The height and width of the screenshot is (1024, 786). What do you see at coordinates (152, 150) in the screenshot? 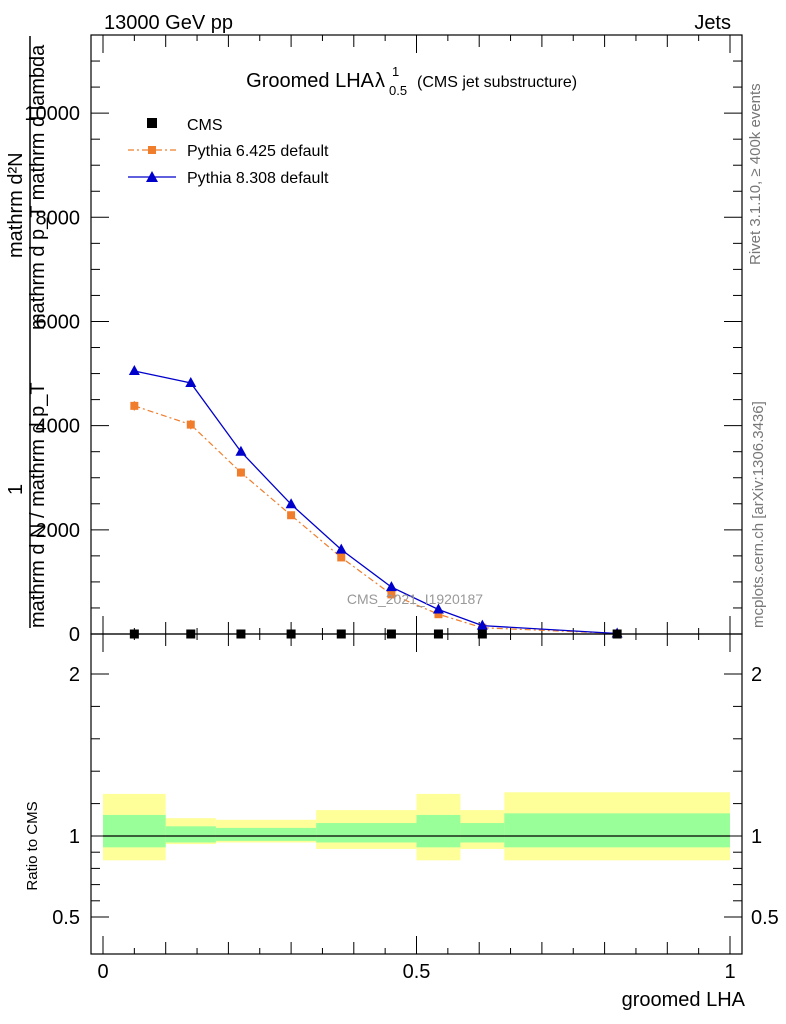
I see `legend-marker-pythia6` at bounding box center [152, 150].